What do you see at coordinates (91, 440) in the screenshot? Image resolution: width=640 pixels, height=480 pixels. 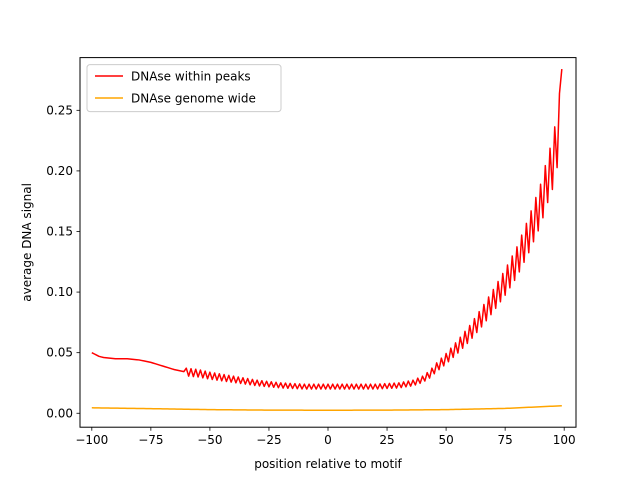 I see `x-tick-label: −100` at bounding box center [91, 440].